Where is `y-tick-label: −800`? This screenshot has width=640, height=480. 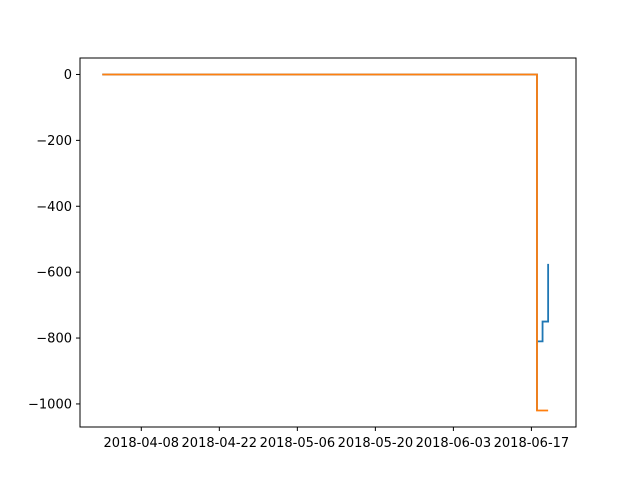 y-tick-label: −800 is located at coordinates (54, 339).